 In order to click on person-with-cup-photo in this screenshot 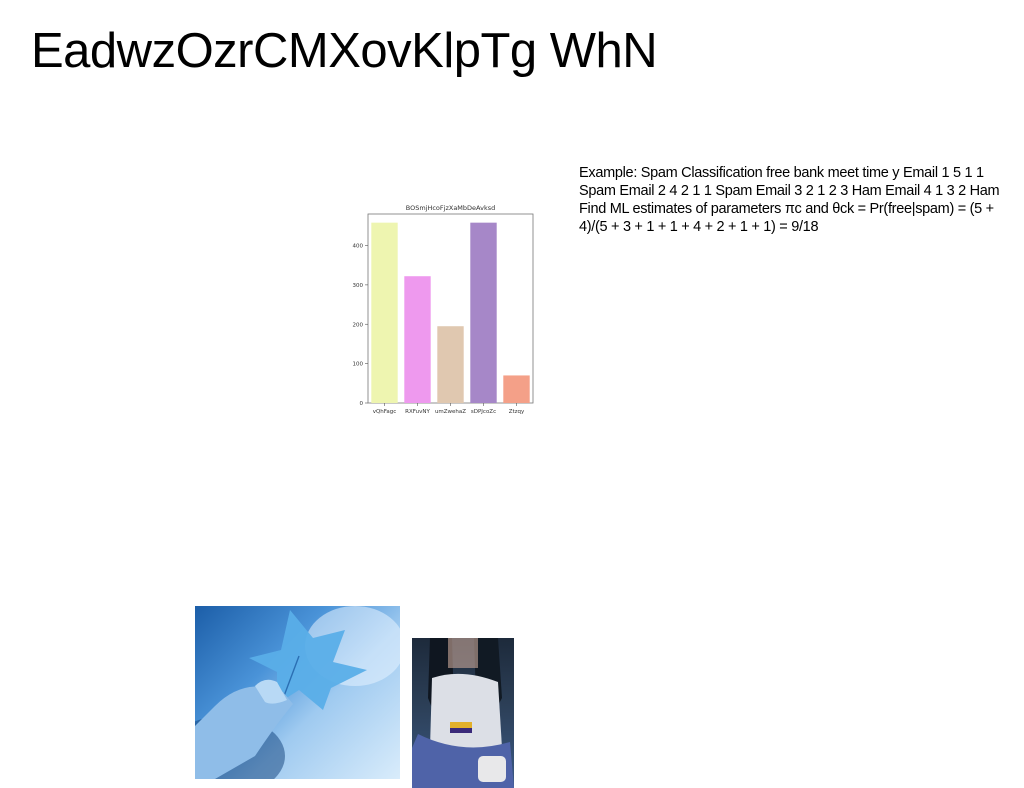, I will do `click(463, 713)`.